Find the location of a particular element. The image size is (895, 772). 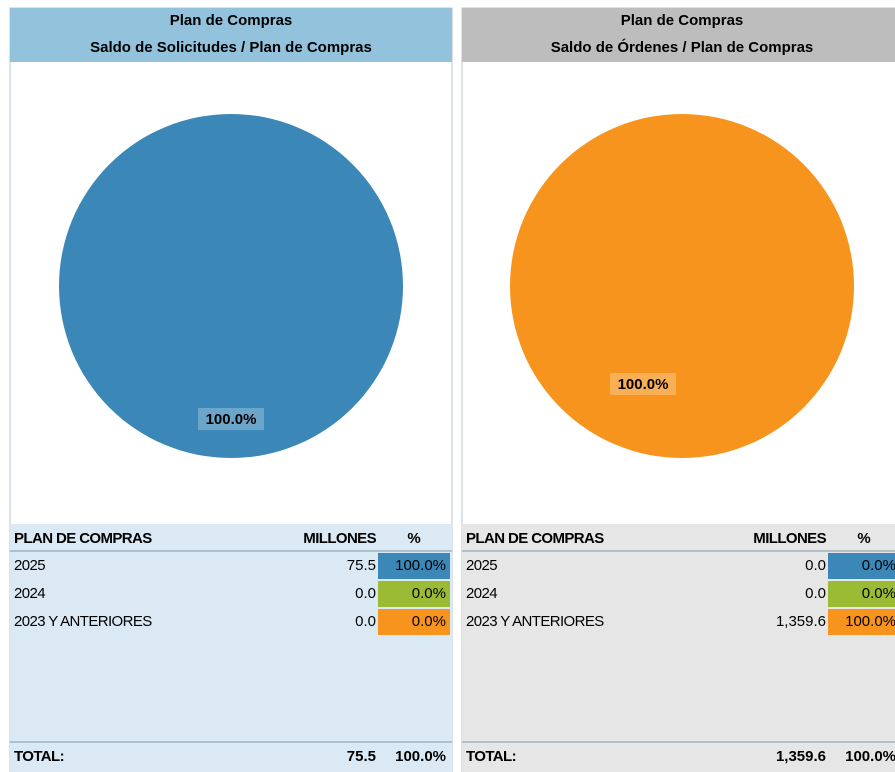

total-value: 1,359.6 is located at coordinates (801, 756).